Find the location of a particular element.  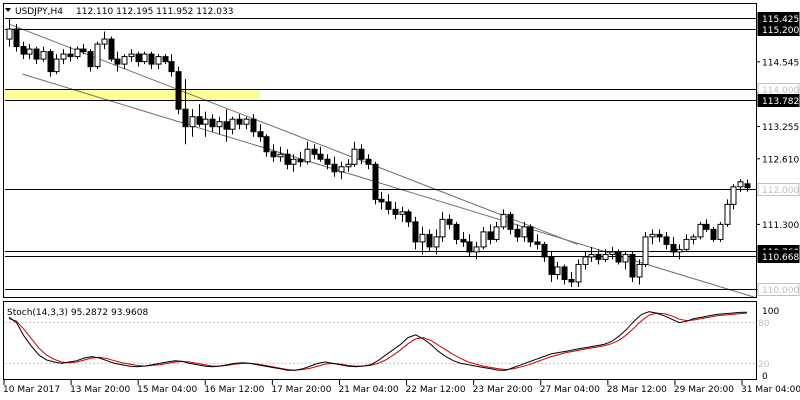

stoch-main-line is located at coordinates (378, 341).